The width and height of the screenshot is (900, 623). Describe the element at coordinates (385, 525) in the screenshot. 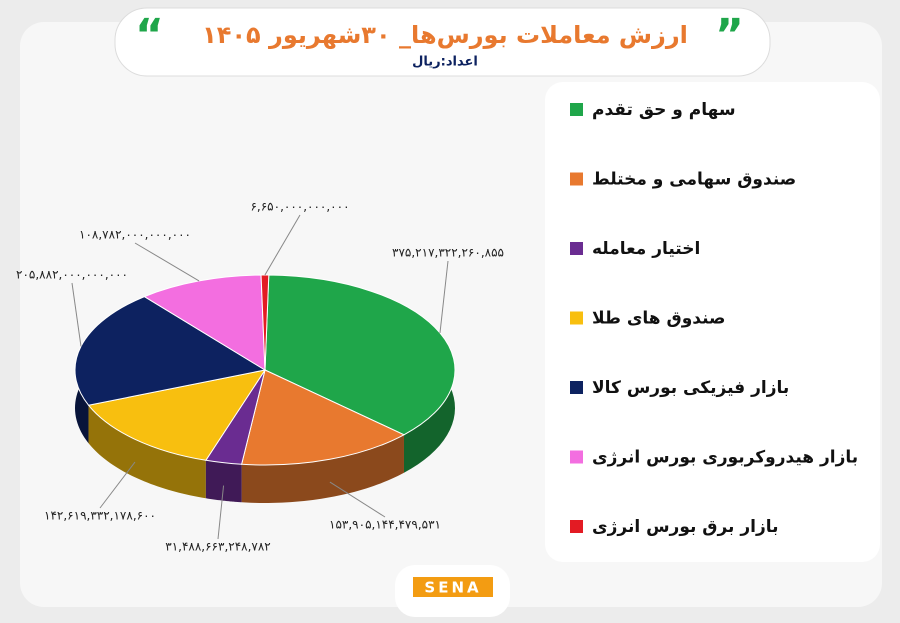

I see `value-label: ۱۵۳,۹۰۵,۱۴۴,۴۷۹,۵۳۱` at that location.